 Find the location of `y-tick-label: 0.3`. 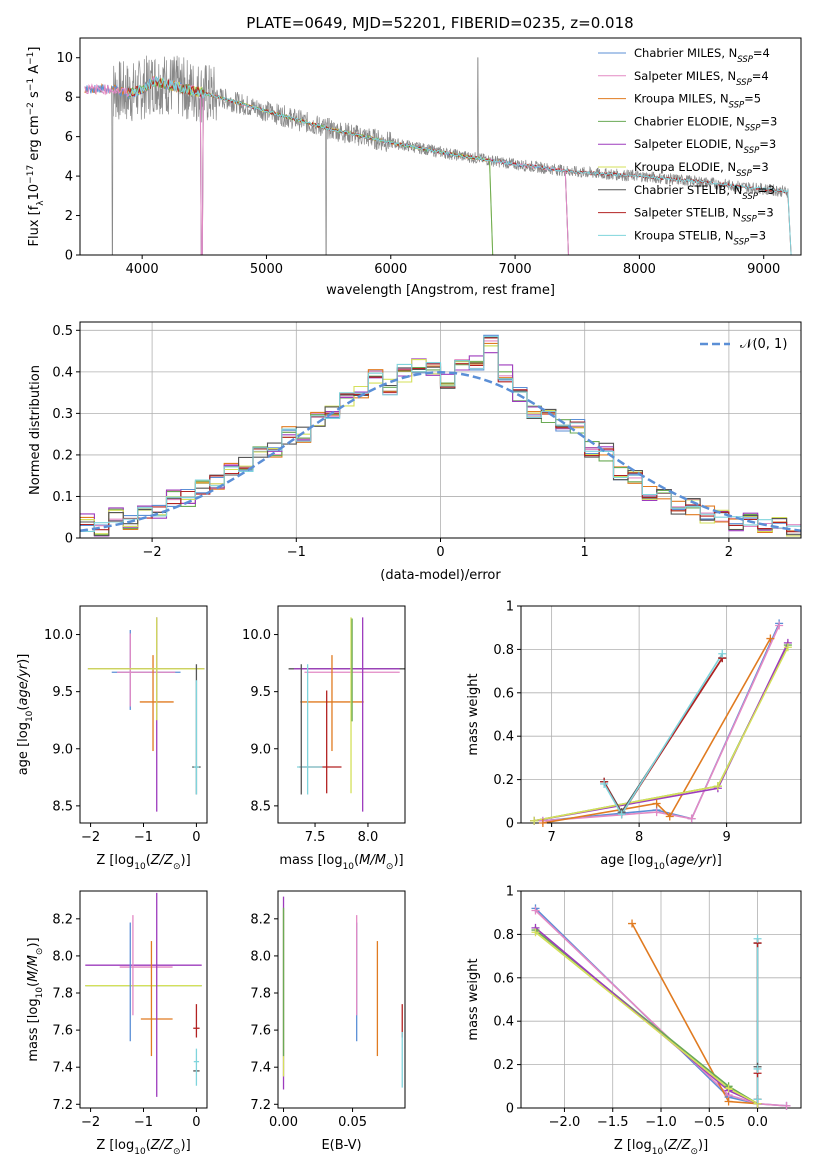

y-tick-label: 0.3 is located at coordinates (62, 414).